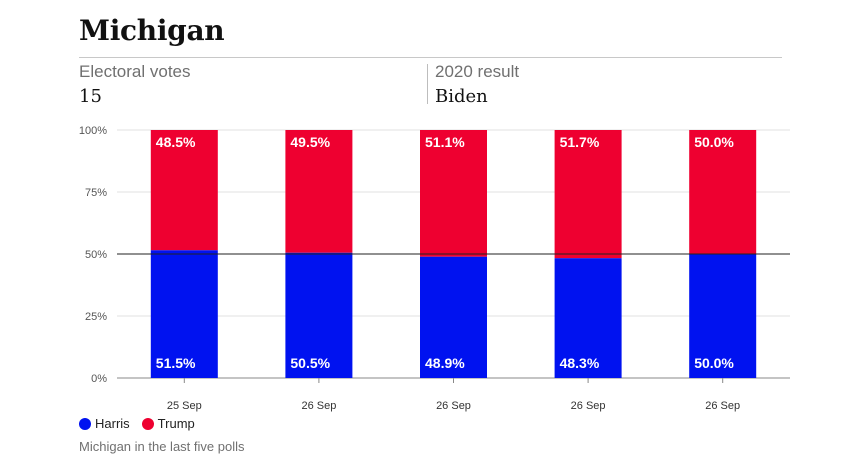  Describe the element at coordinates (176, 363) in the screenshot. I see `data-label-harris: 51.5%` at that location.